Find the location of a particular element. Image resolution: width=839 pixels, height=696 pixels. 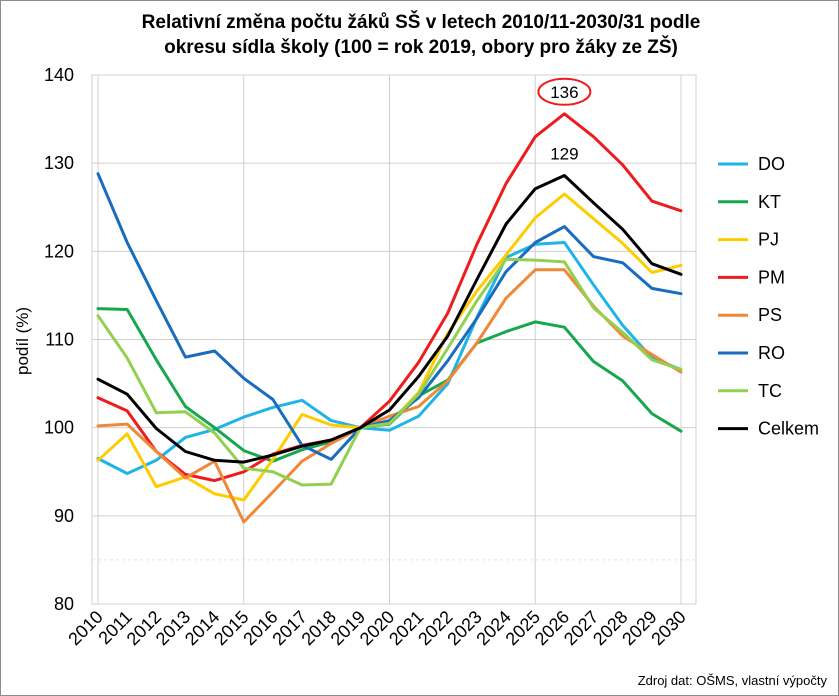

y-tick-label: 130 is located at coordinates (59, 163).